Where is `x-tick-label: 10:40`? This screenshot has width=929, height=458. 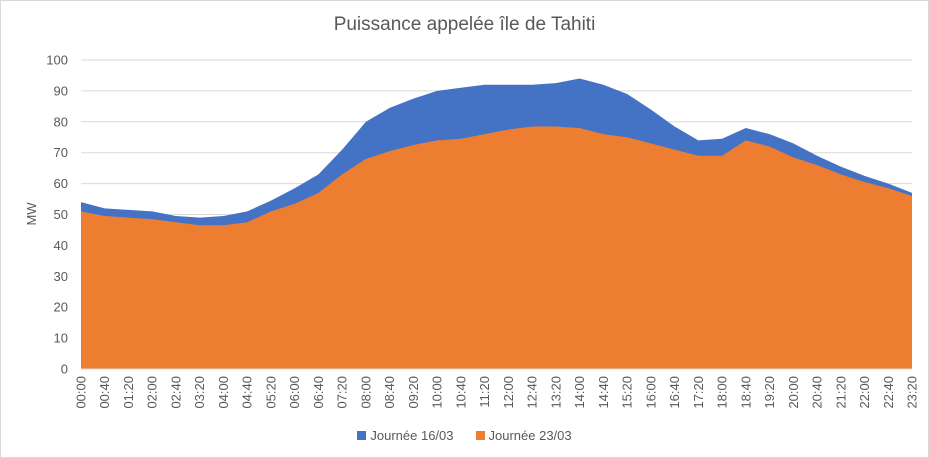 x-tick-label: 10:40 is located at coordinates (460, 392).